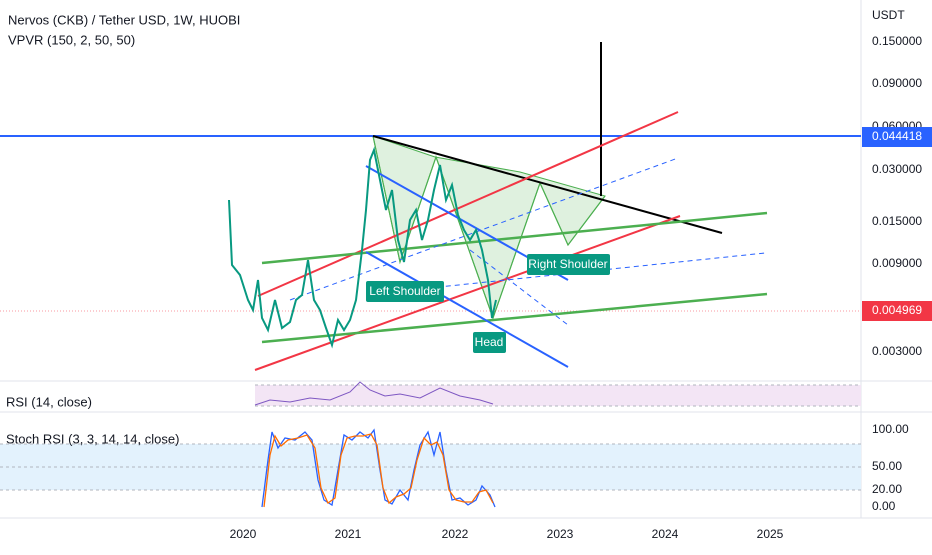 Image resolution: width=932 pixels, height=555 pixels. Describe the element at coordinates (897, 169) in the screenshot. I see `axis-label: 0.030000` at that location.